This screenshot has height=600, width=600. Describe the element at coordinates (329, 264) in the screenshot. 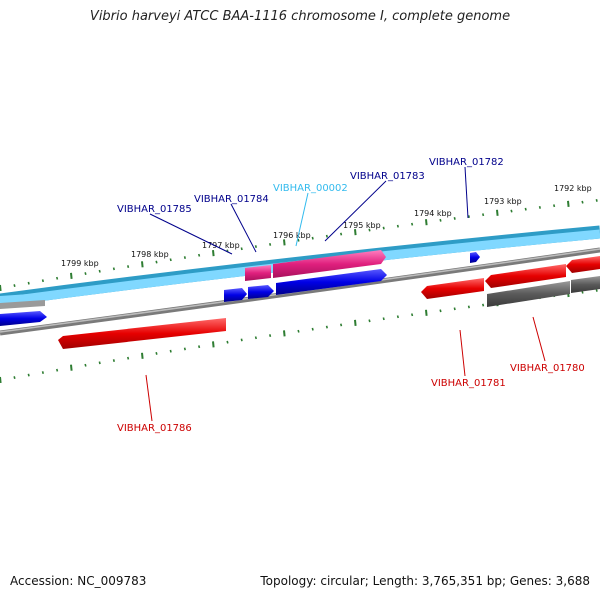

I see `gene-vibhar-00002-rna` at that location.